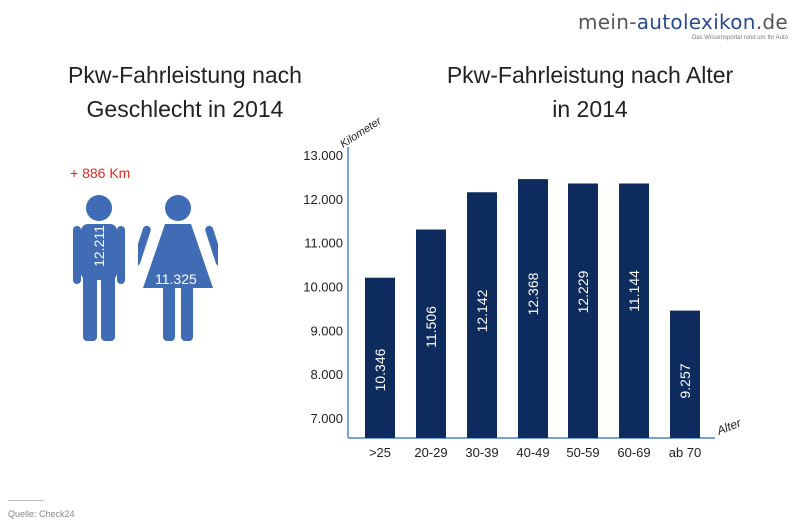 Image resolution: width=800 pixels, height=530 pixels. I want to click on y-tick-label: 13.000, so click(323, 155).